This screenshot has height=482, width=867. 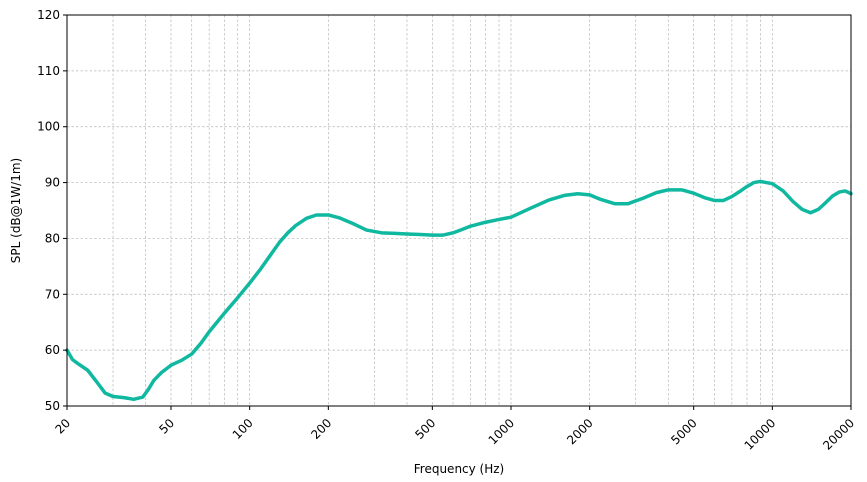 I want to click on y-tick-label: 50, so click(x=52, y=406).